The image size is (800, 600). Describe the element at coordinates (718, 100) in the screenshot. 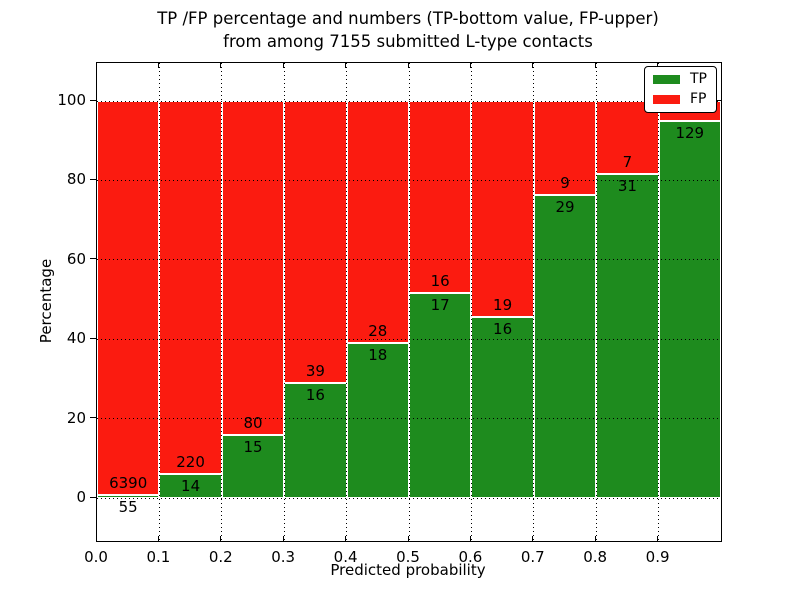

I see `y-tick-right` at that location.